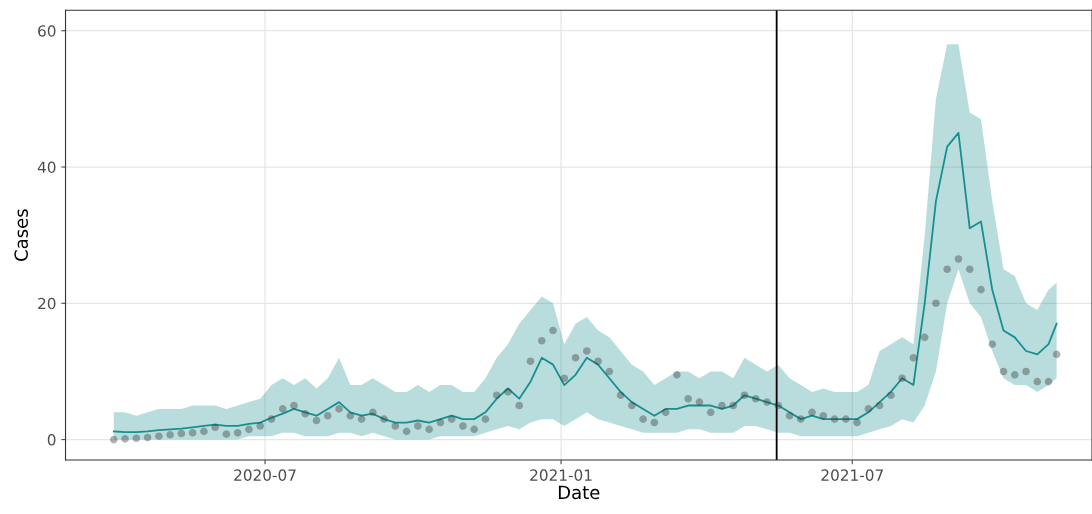 Image resolution: width=1092 pixels, height=514 pixels. What do you see at coordinates (47, 303) in the screenshot?
I see `y-tick-label: 20` at bounding box center [47, 303].